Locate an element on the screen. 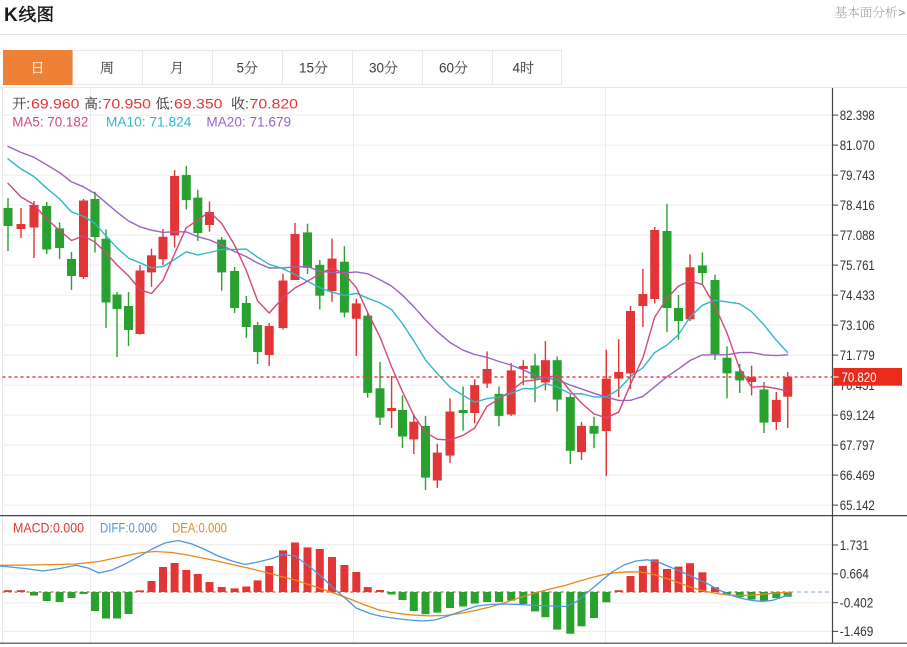 The image size is (907, 647). svg-text: 4 is located at coordinates (517, 68).